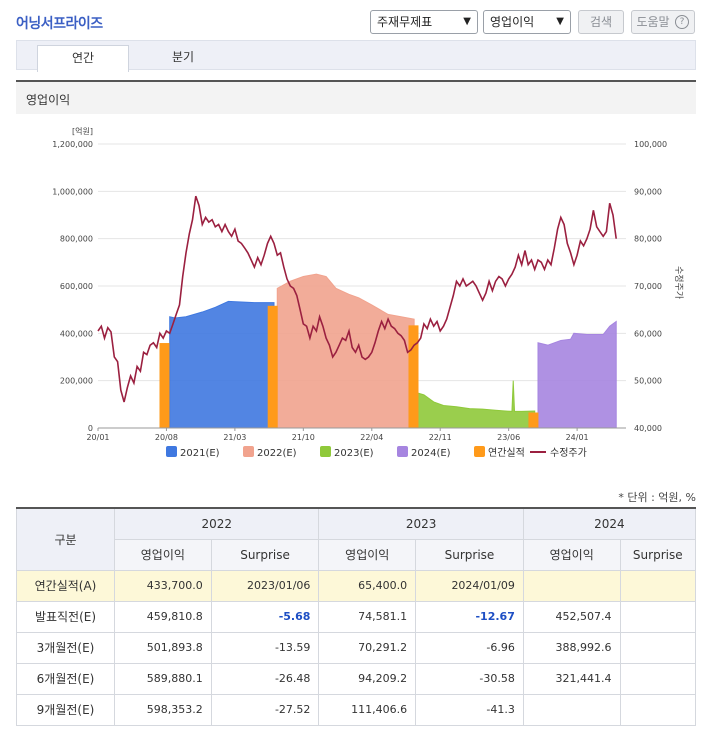 This screenshot has width=704, height=734. I want to click on x-tick-label: 22/11, so click(440, 437).